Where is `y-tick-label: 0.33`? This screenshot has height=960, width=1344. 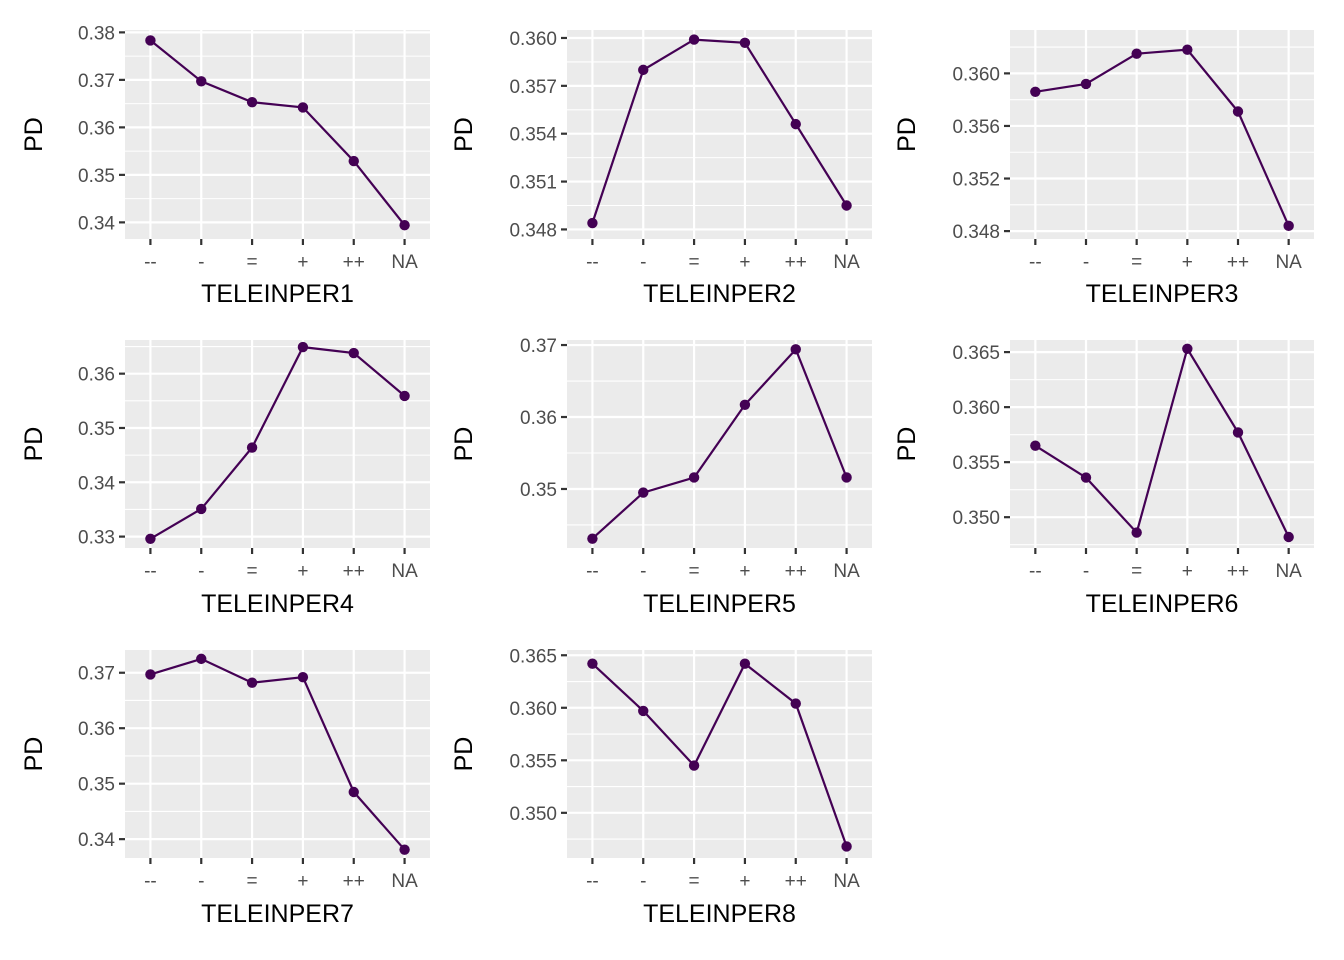
y-tick-label: 0.33 is located at coordinates (96, 538).